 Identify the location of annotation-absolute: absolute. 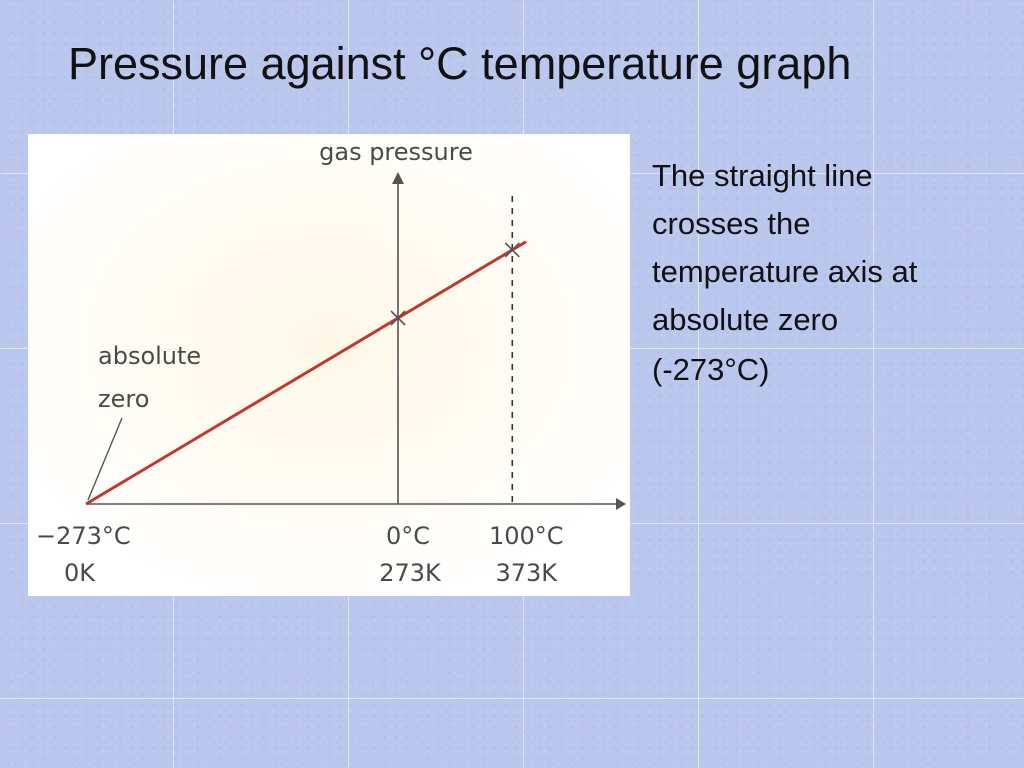
(149, 356).